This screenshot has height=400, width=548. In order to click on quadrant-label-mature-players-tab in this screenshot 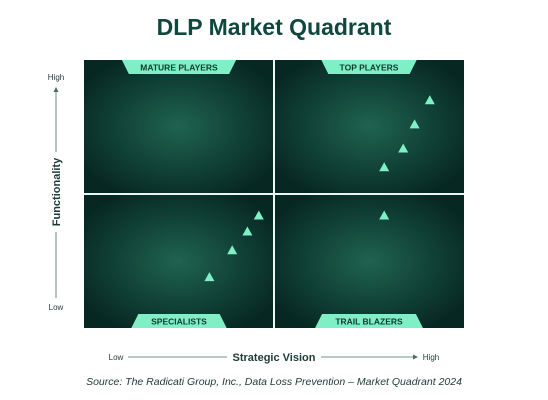, I will do `click(179, 67)`.